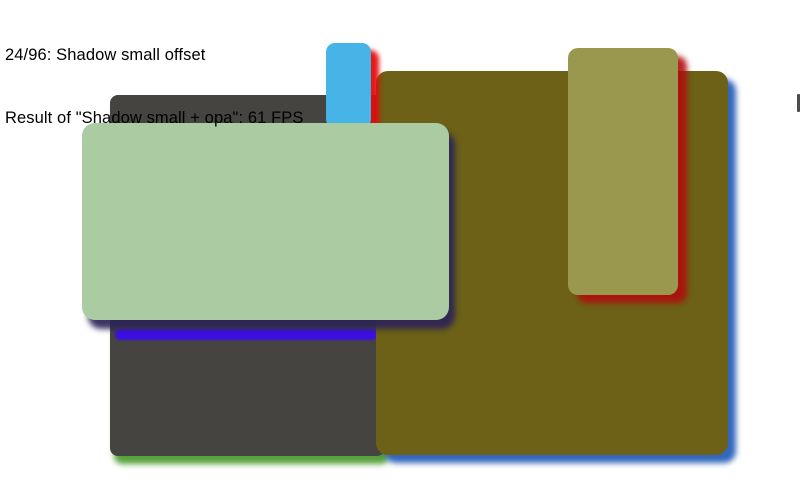 The width and height of the screenshot is (800, 480). What do you see at coordinates (348, 85) in the screenshot?
I see `shadow-rect-sky-blue` at bounding box center [348, 85].